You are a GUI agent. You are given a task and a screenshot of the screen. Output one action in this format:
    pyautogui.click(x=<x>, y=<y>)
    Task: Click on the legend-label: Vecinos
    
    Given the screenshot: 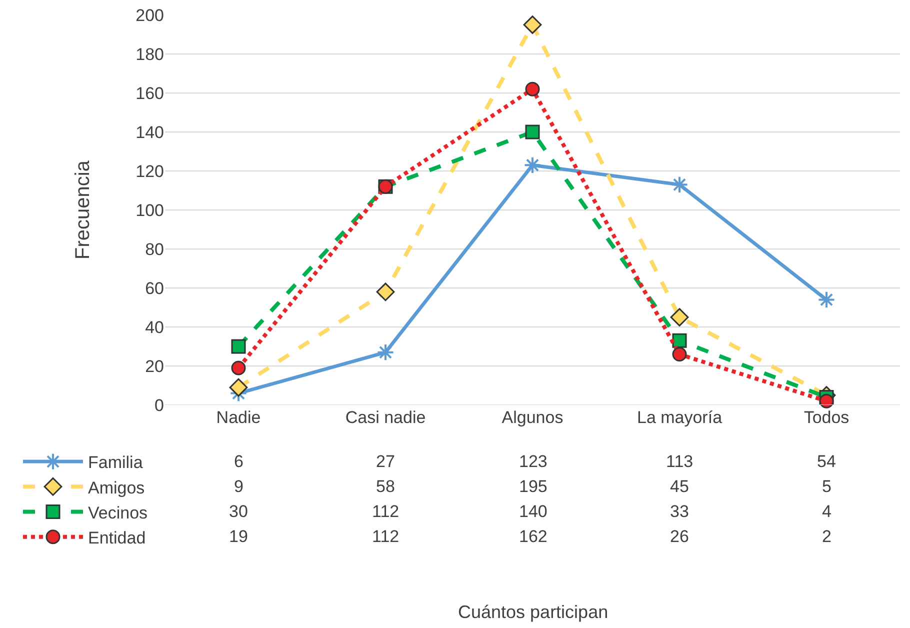 What is the action you would take?
    pyautogui.click(x=118, y=512)
    